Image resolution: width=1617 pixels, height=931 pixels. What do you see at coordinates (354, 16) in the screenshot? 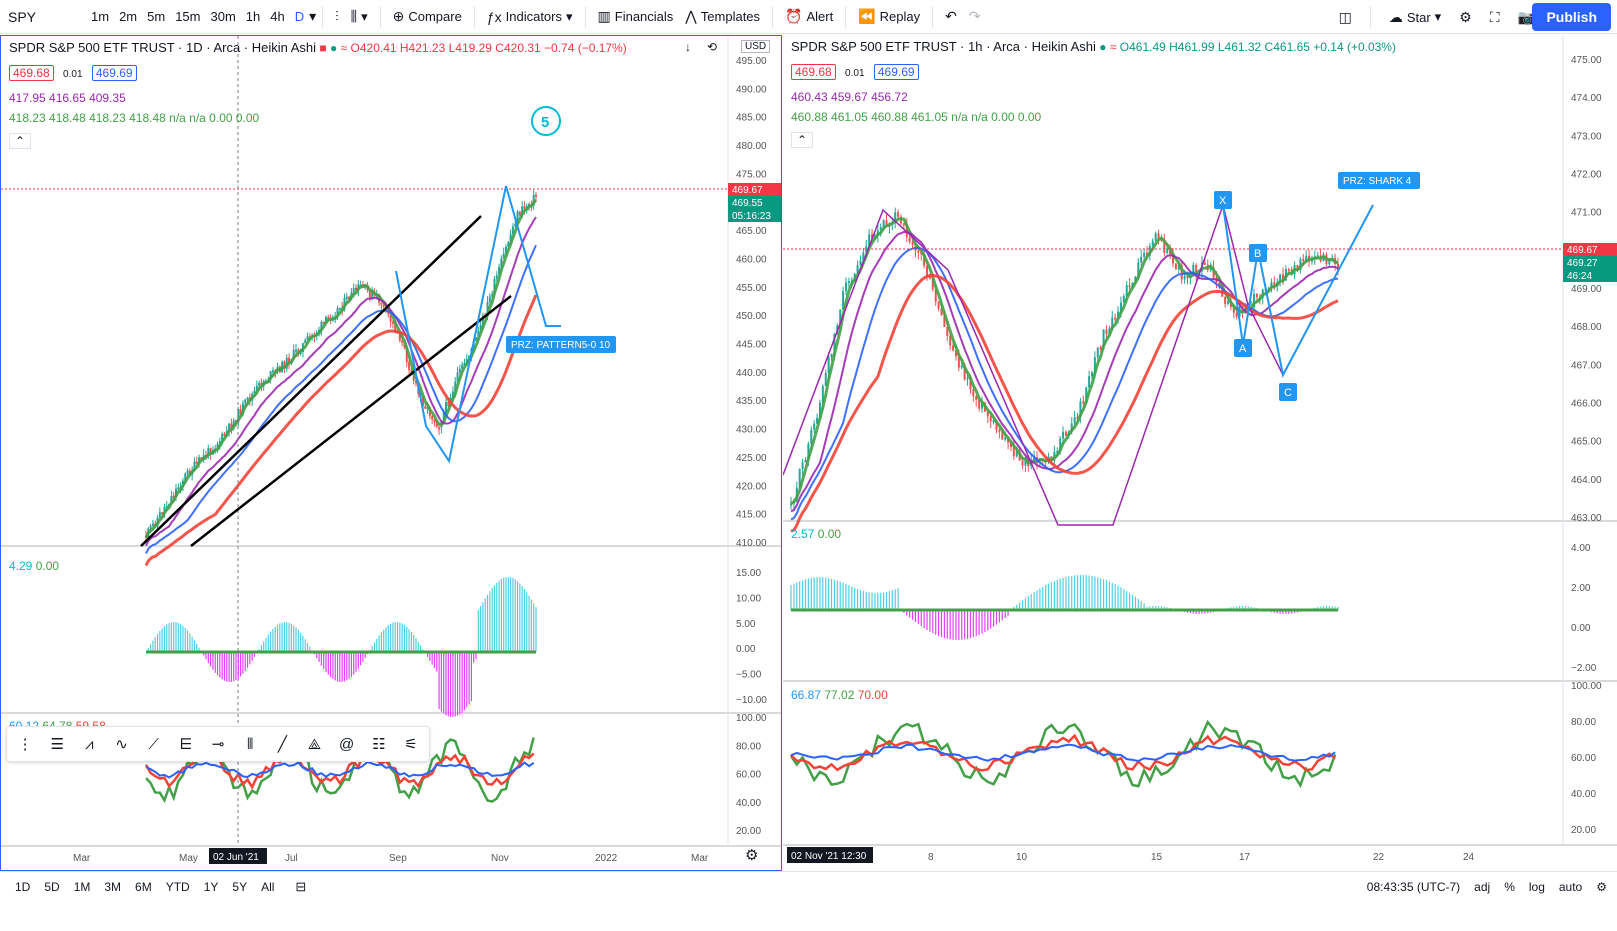
I see `candles-icon: ⫼` at bounding box center [354, 16].